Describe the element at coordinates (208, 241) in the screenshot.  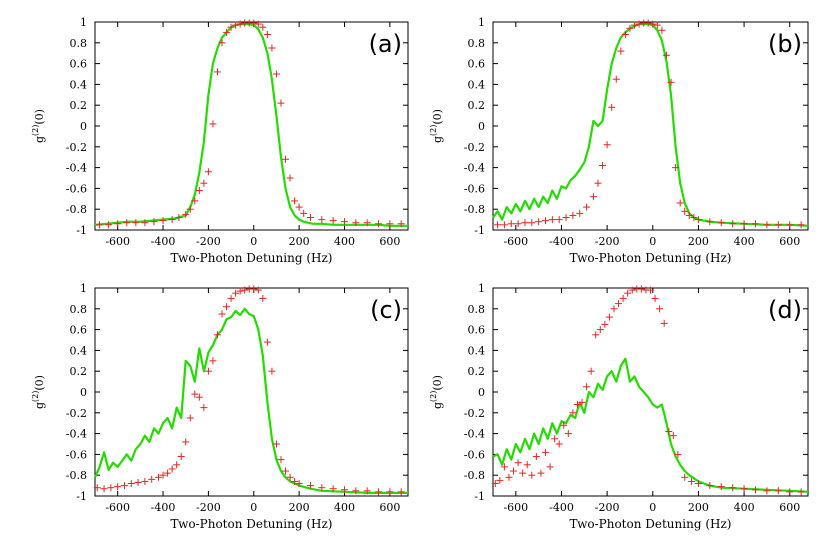
I see `x-tick-label: -200` at that location.